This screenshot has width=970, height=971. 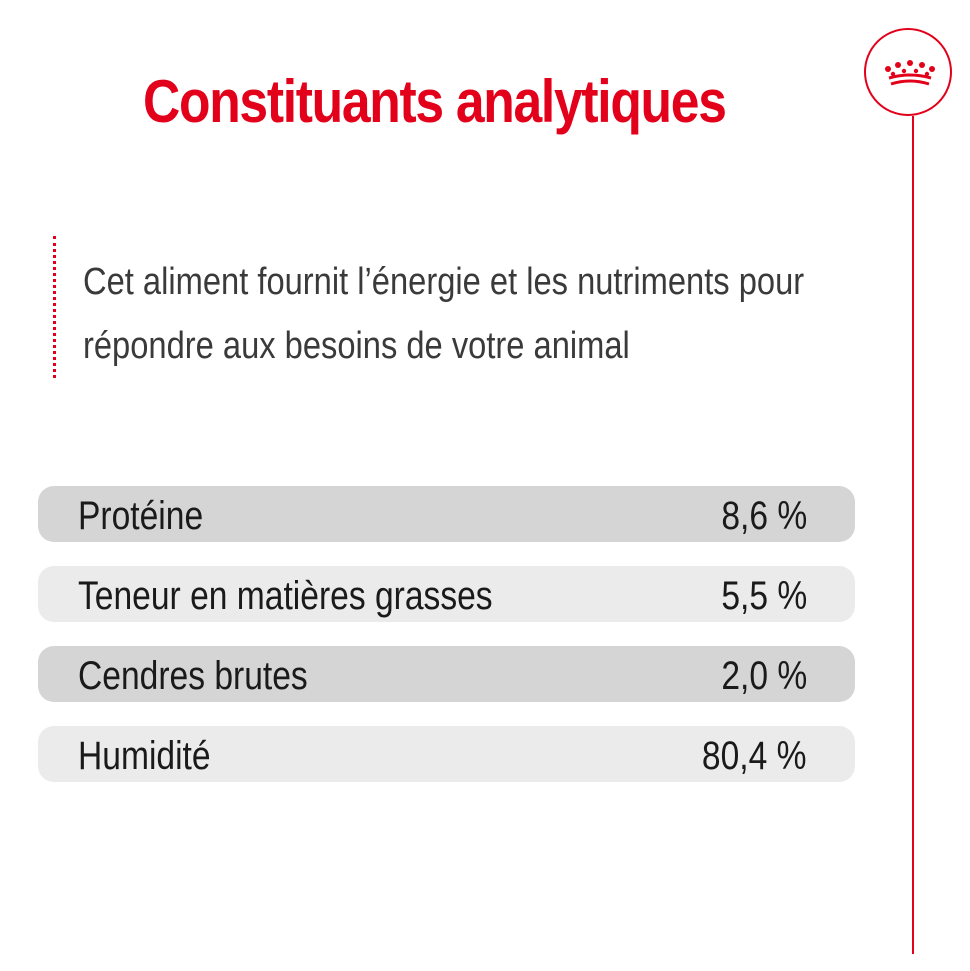 I want to click on vertical-accent-line, so click(x=913, y=535).